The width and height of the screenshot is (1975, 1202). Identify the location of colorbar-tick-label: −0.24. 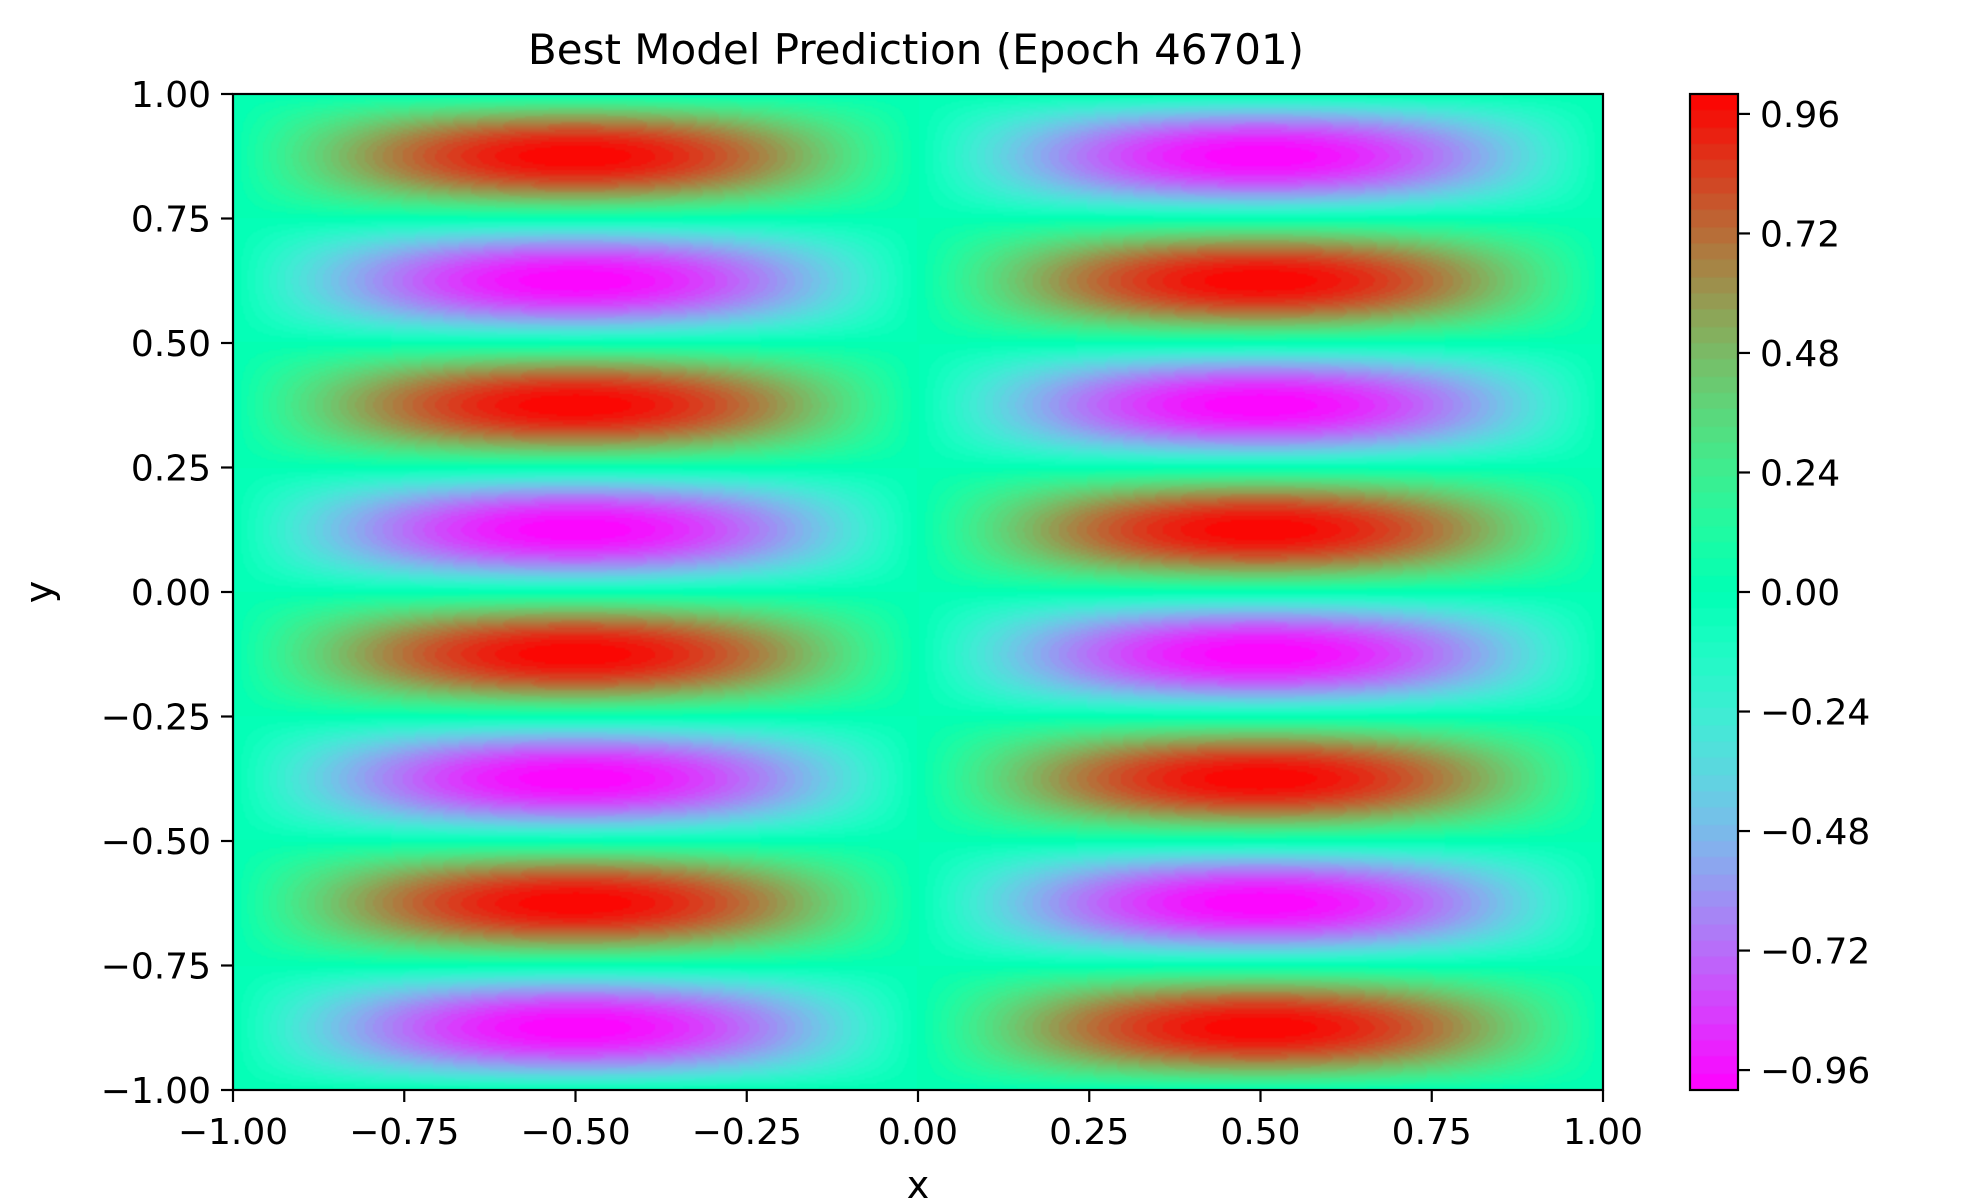
(1815, 713).